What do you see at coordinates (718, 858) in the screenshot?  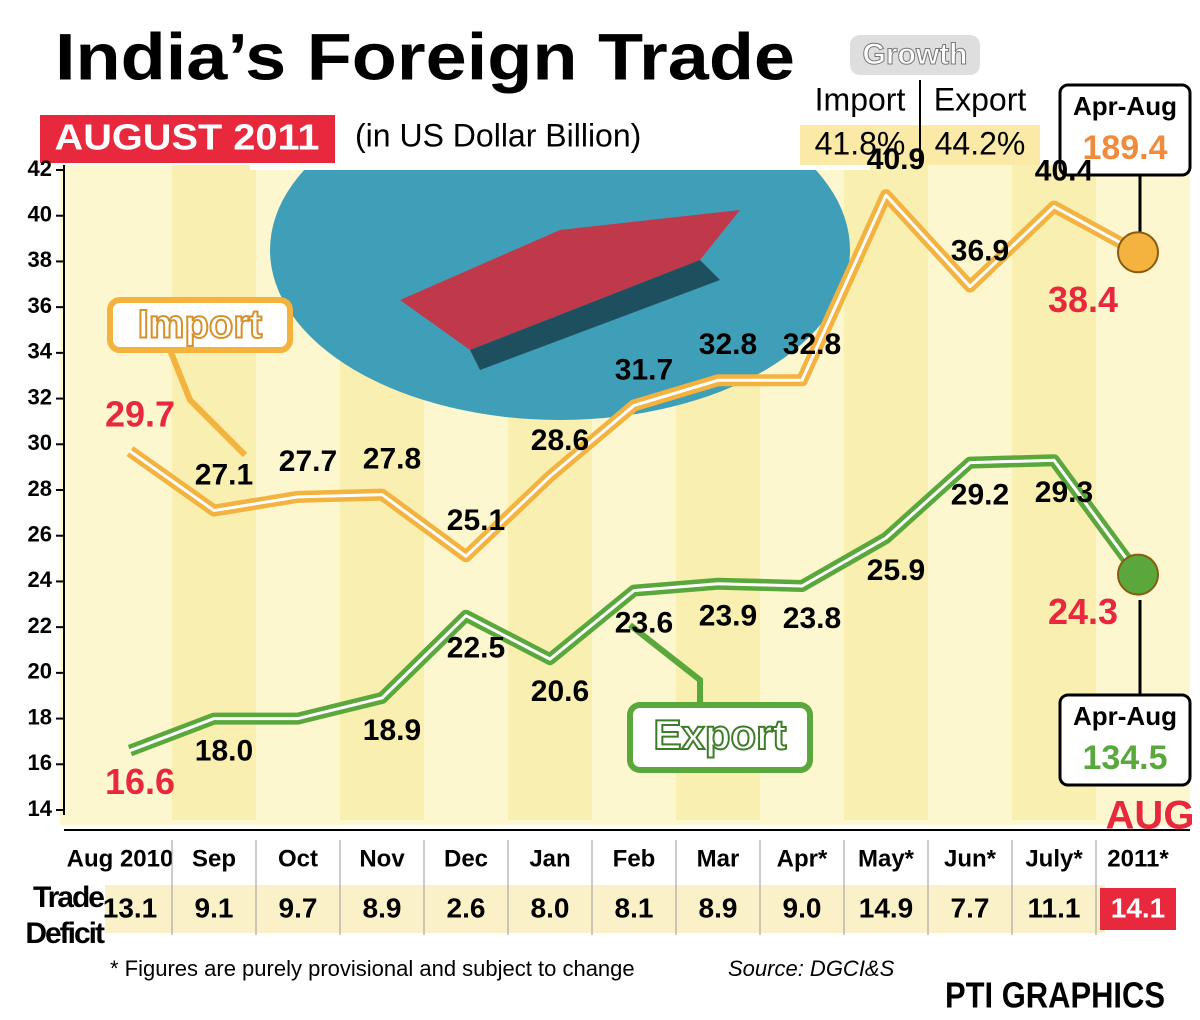 I see `x-tick-label: Mar` at bounding box center [718, 858].